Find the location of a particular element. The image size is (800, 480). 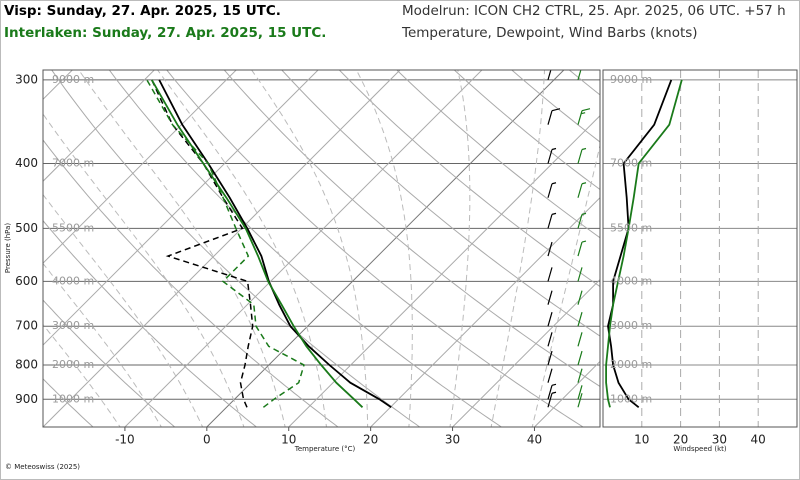

height-label: 3000 m is located at coordinates (73, 325).